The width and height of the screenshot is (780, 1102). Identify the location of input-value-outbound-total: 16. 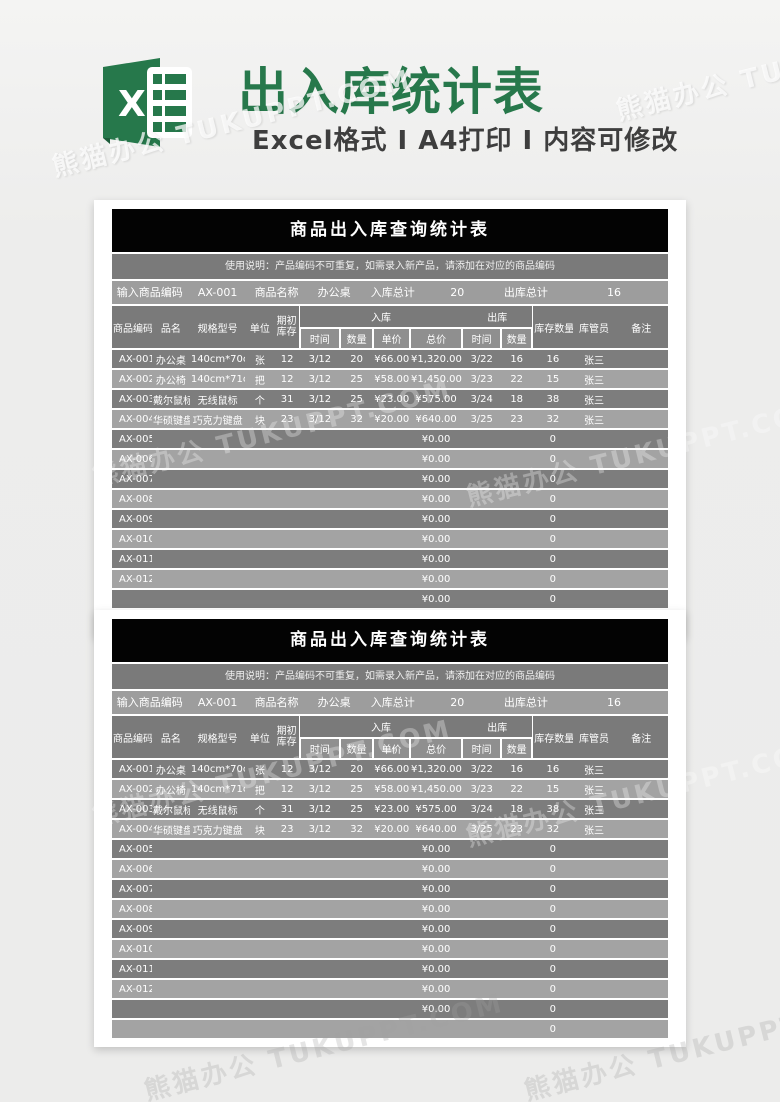
(614, 702).